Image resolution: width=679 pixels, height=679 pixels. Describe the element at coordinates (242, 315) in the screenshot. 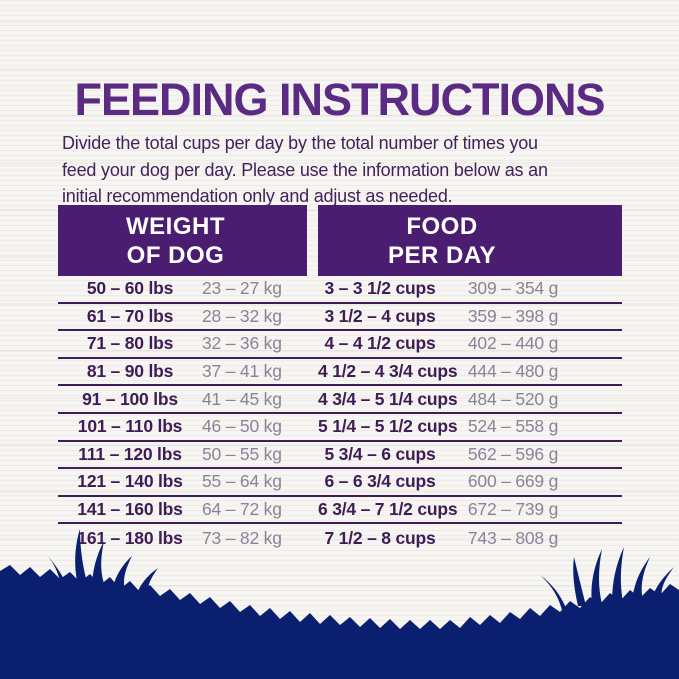

I see `weight-kg-value: 28 – 32 kg` at that location.